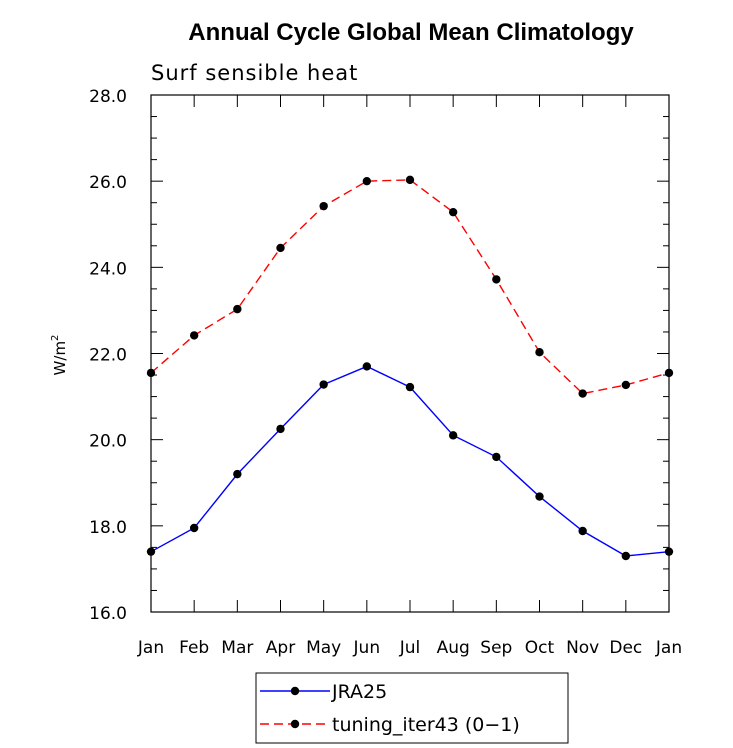 This screenshot has height=748, width=733. Describe the element at coordinates (108, 269) in the screenshot. I see `y-tick-label: 24.0` at that location.